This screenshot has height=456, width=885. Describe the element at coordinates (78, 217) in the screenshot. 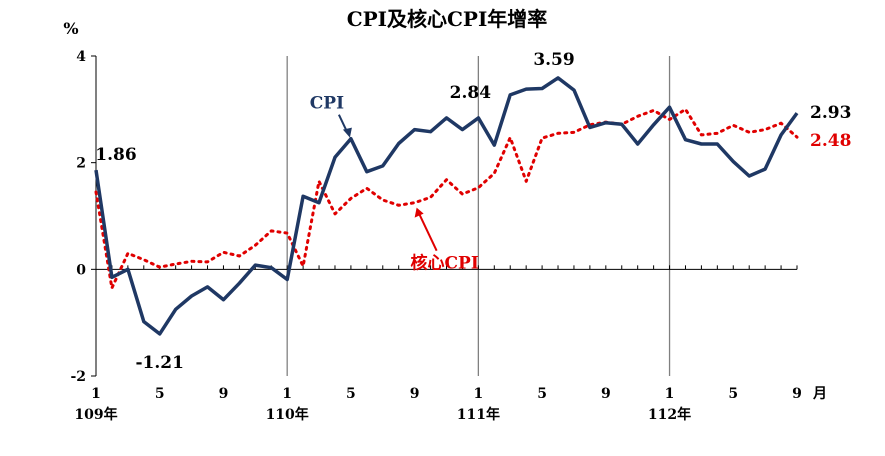

I see `y-tick-labels: 4 2 0 -2` at that location.